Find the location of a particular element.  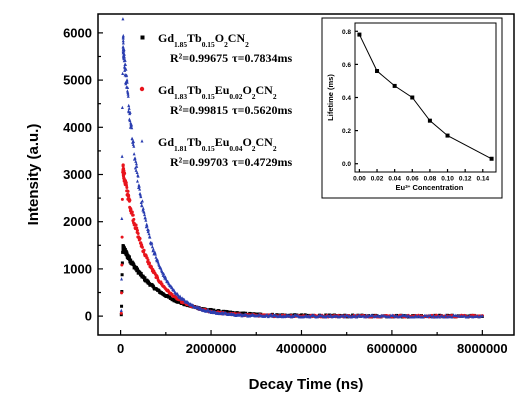

legend-label-part: Tb is located at coordinates (194, 38).